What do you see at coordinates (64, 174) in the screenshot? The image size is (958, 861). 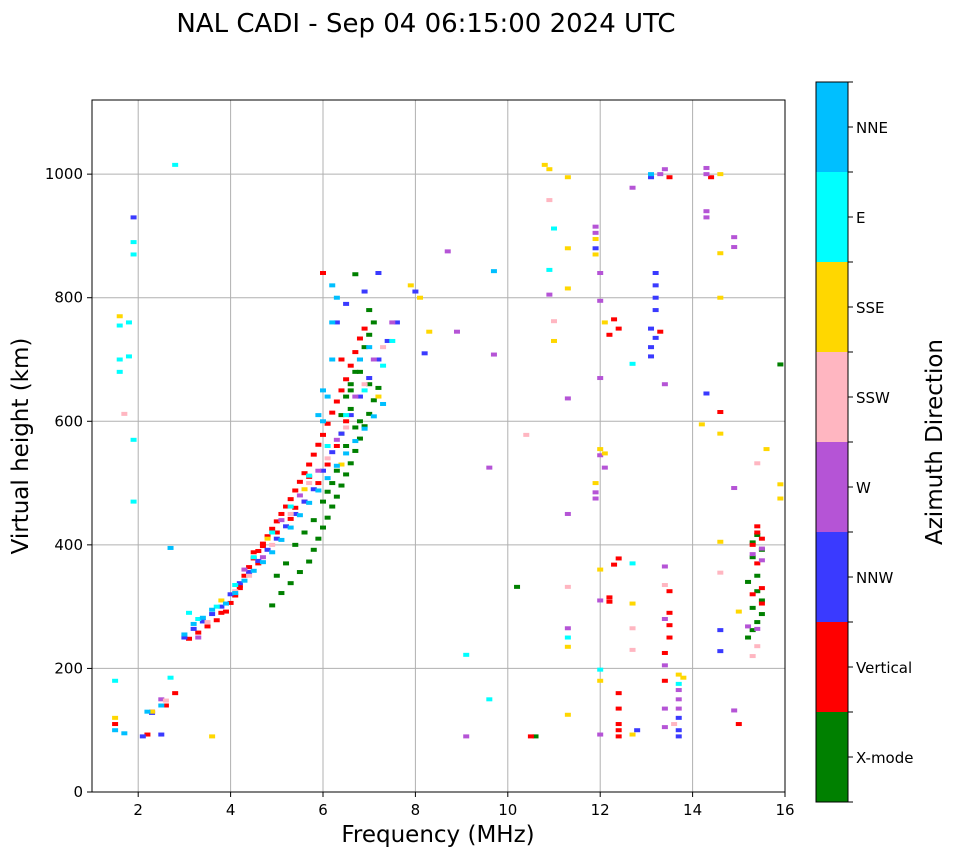 I see `y-tick-label: 1000` at bounding box center [64, 174].